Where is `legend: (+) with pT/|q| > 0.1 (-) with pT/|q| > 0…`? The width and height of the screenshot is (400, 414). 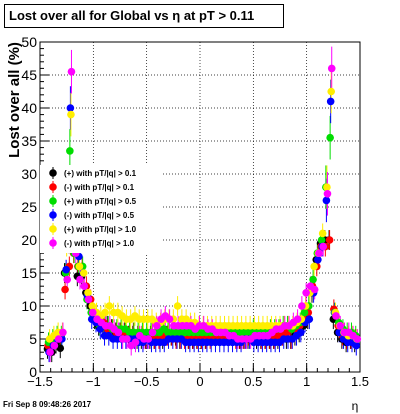 legend: (+) with pT/|q| > 0.1 (-) with pT/|q| > 0… is located at coordinates (101, 209).